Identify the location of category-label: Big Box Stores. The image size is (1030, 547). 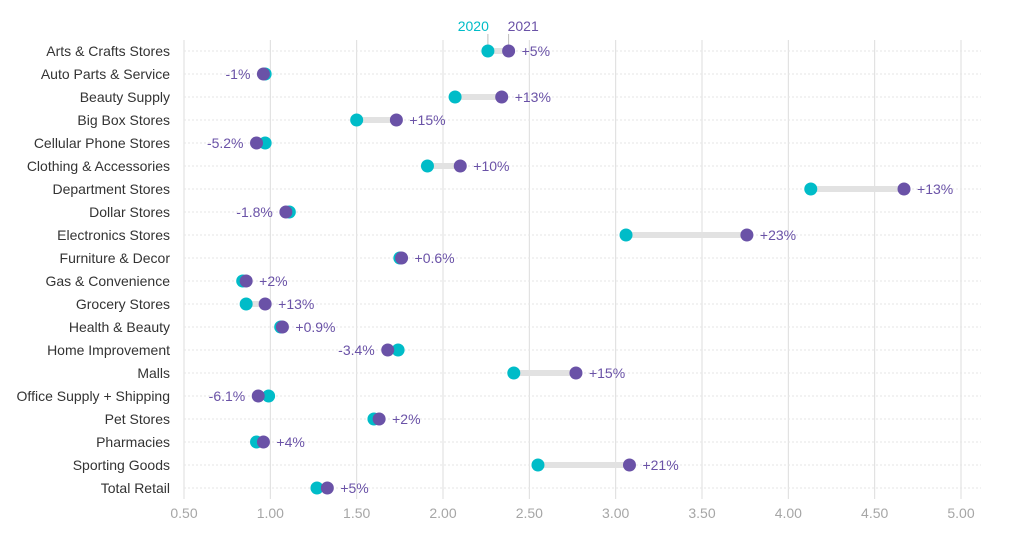
(123, 120).